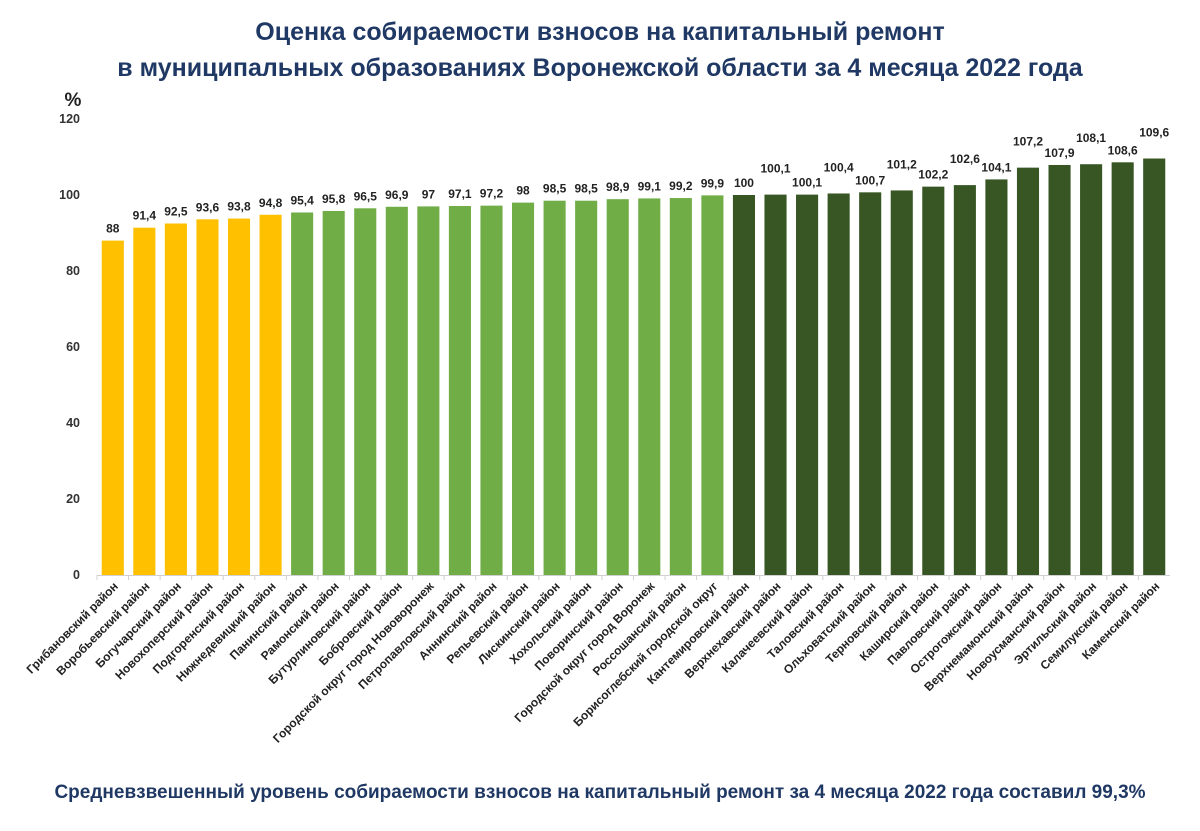 This screenshot has height=831, width=1200. Describe the element at coordinates (839, 167) in the screenshot. I see `data-label: 100,4` at that location.